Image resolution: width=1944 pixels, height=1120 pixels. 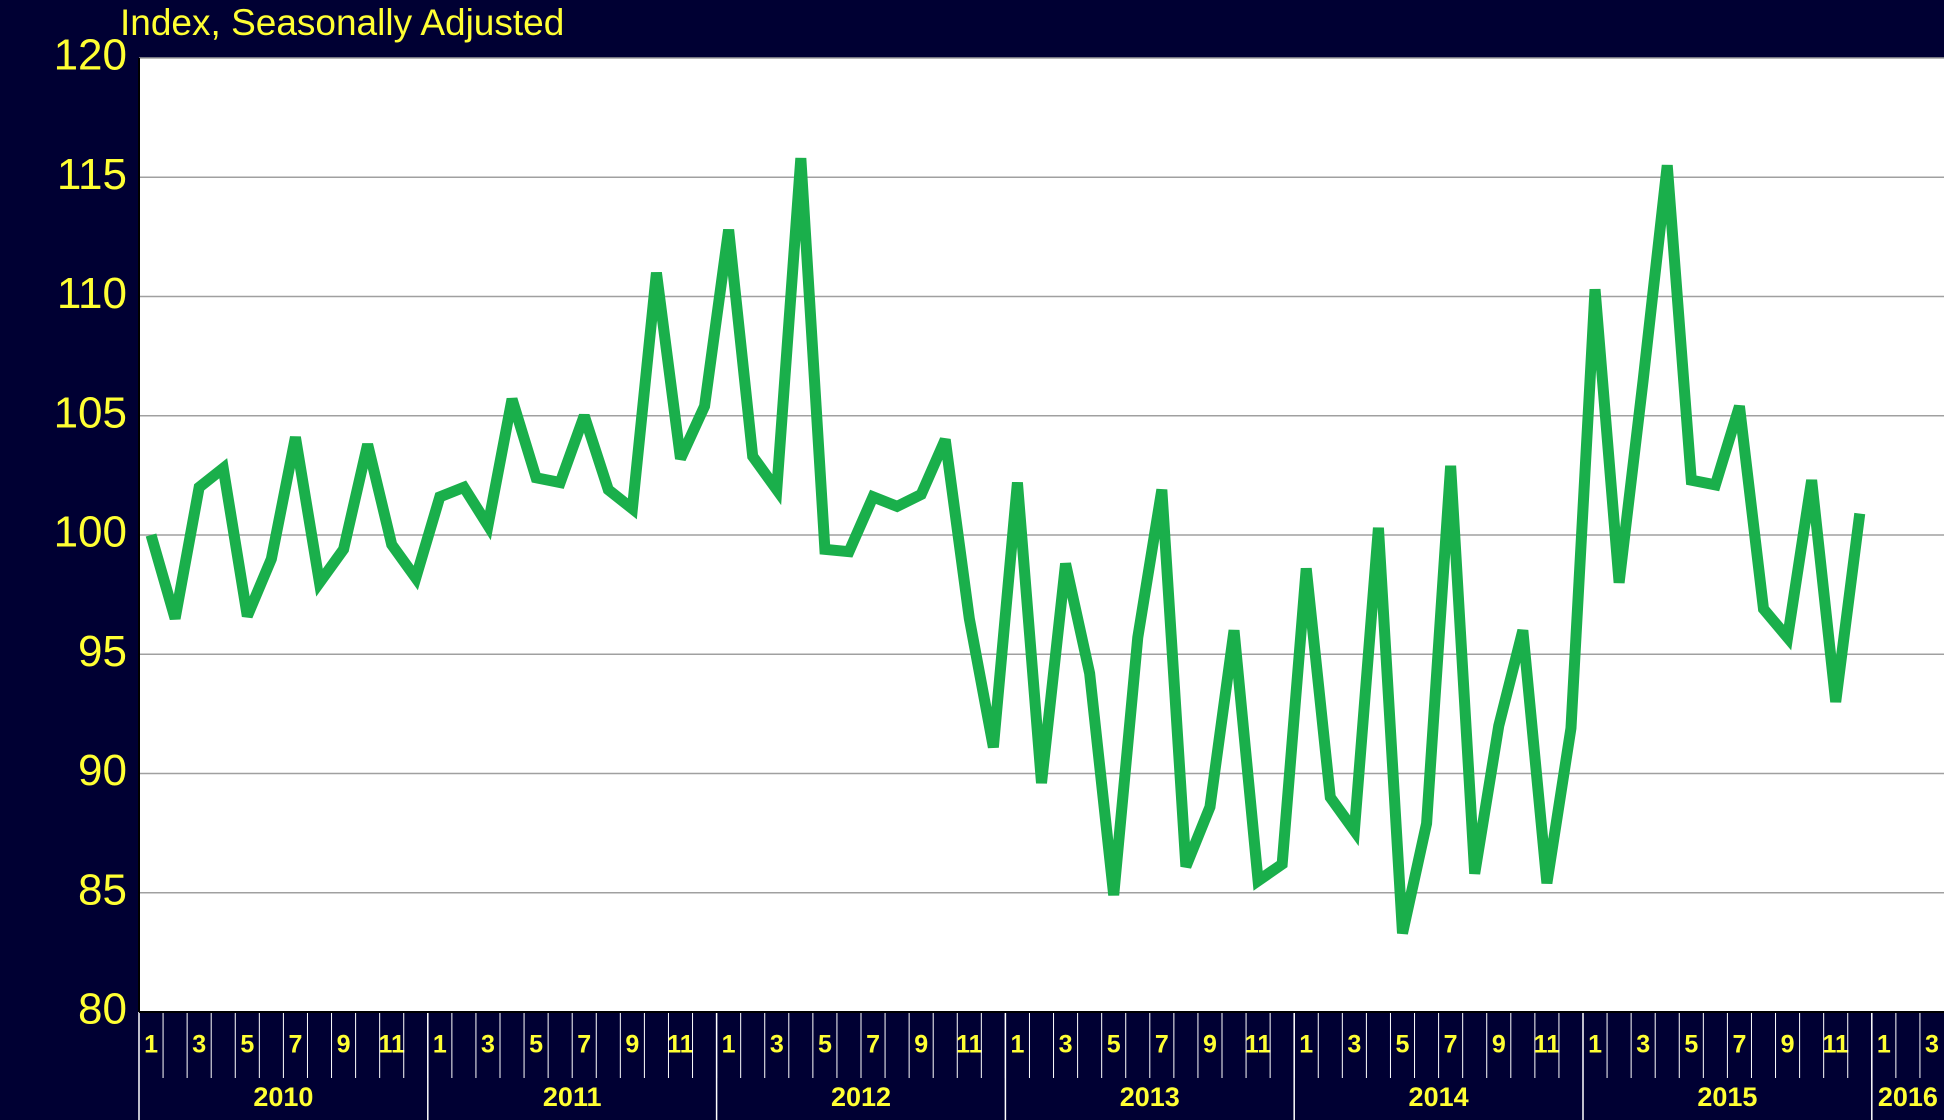 What do you see at coordinates (572, 1097) in the screenshot?
I see `year-label: 2011` at bounding box center [572, 1097].